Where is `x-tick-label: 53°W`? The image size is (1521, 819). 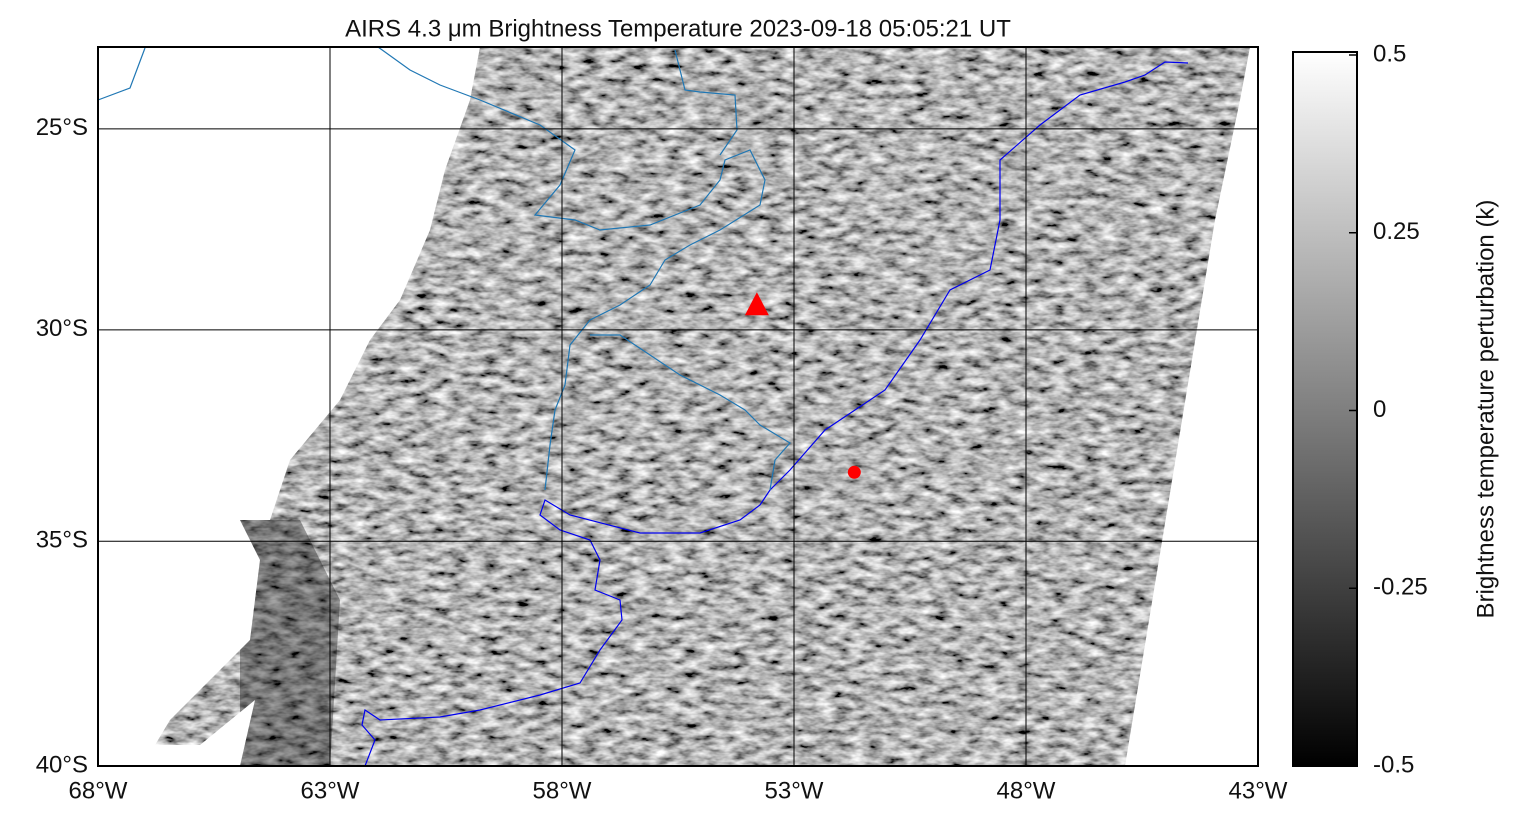
x-tick-label: 53°W is located at coordinates (794, 790).